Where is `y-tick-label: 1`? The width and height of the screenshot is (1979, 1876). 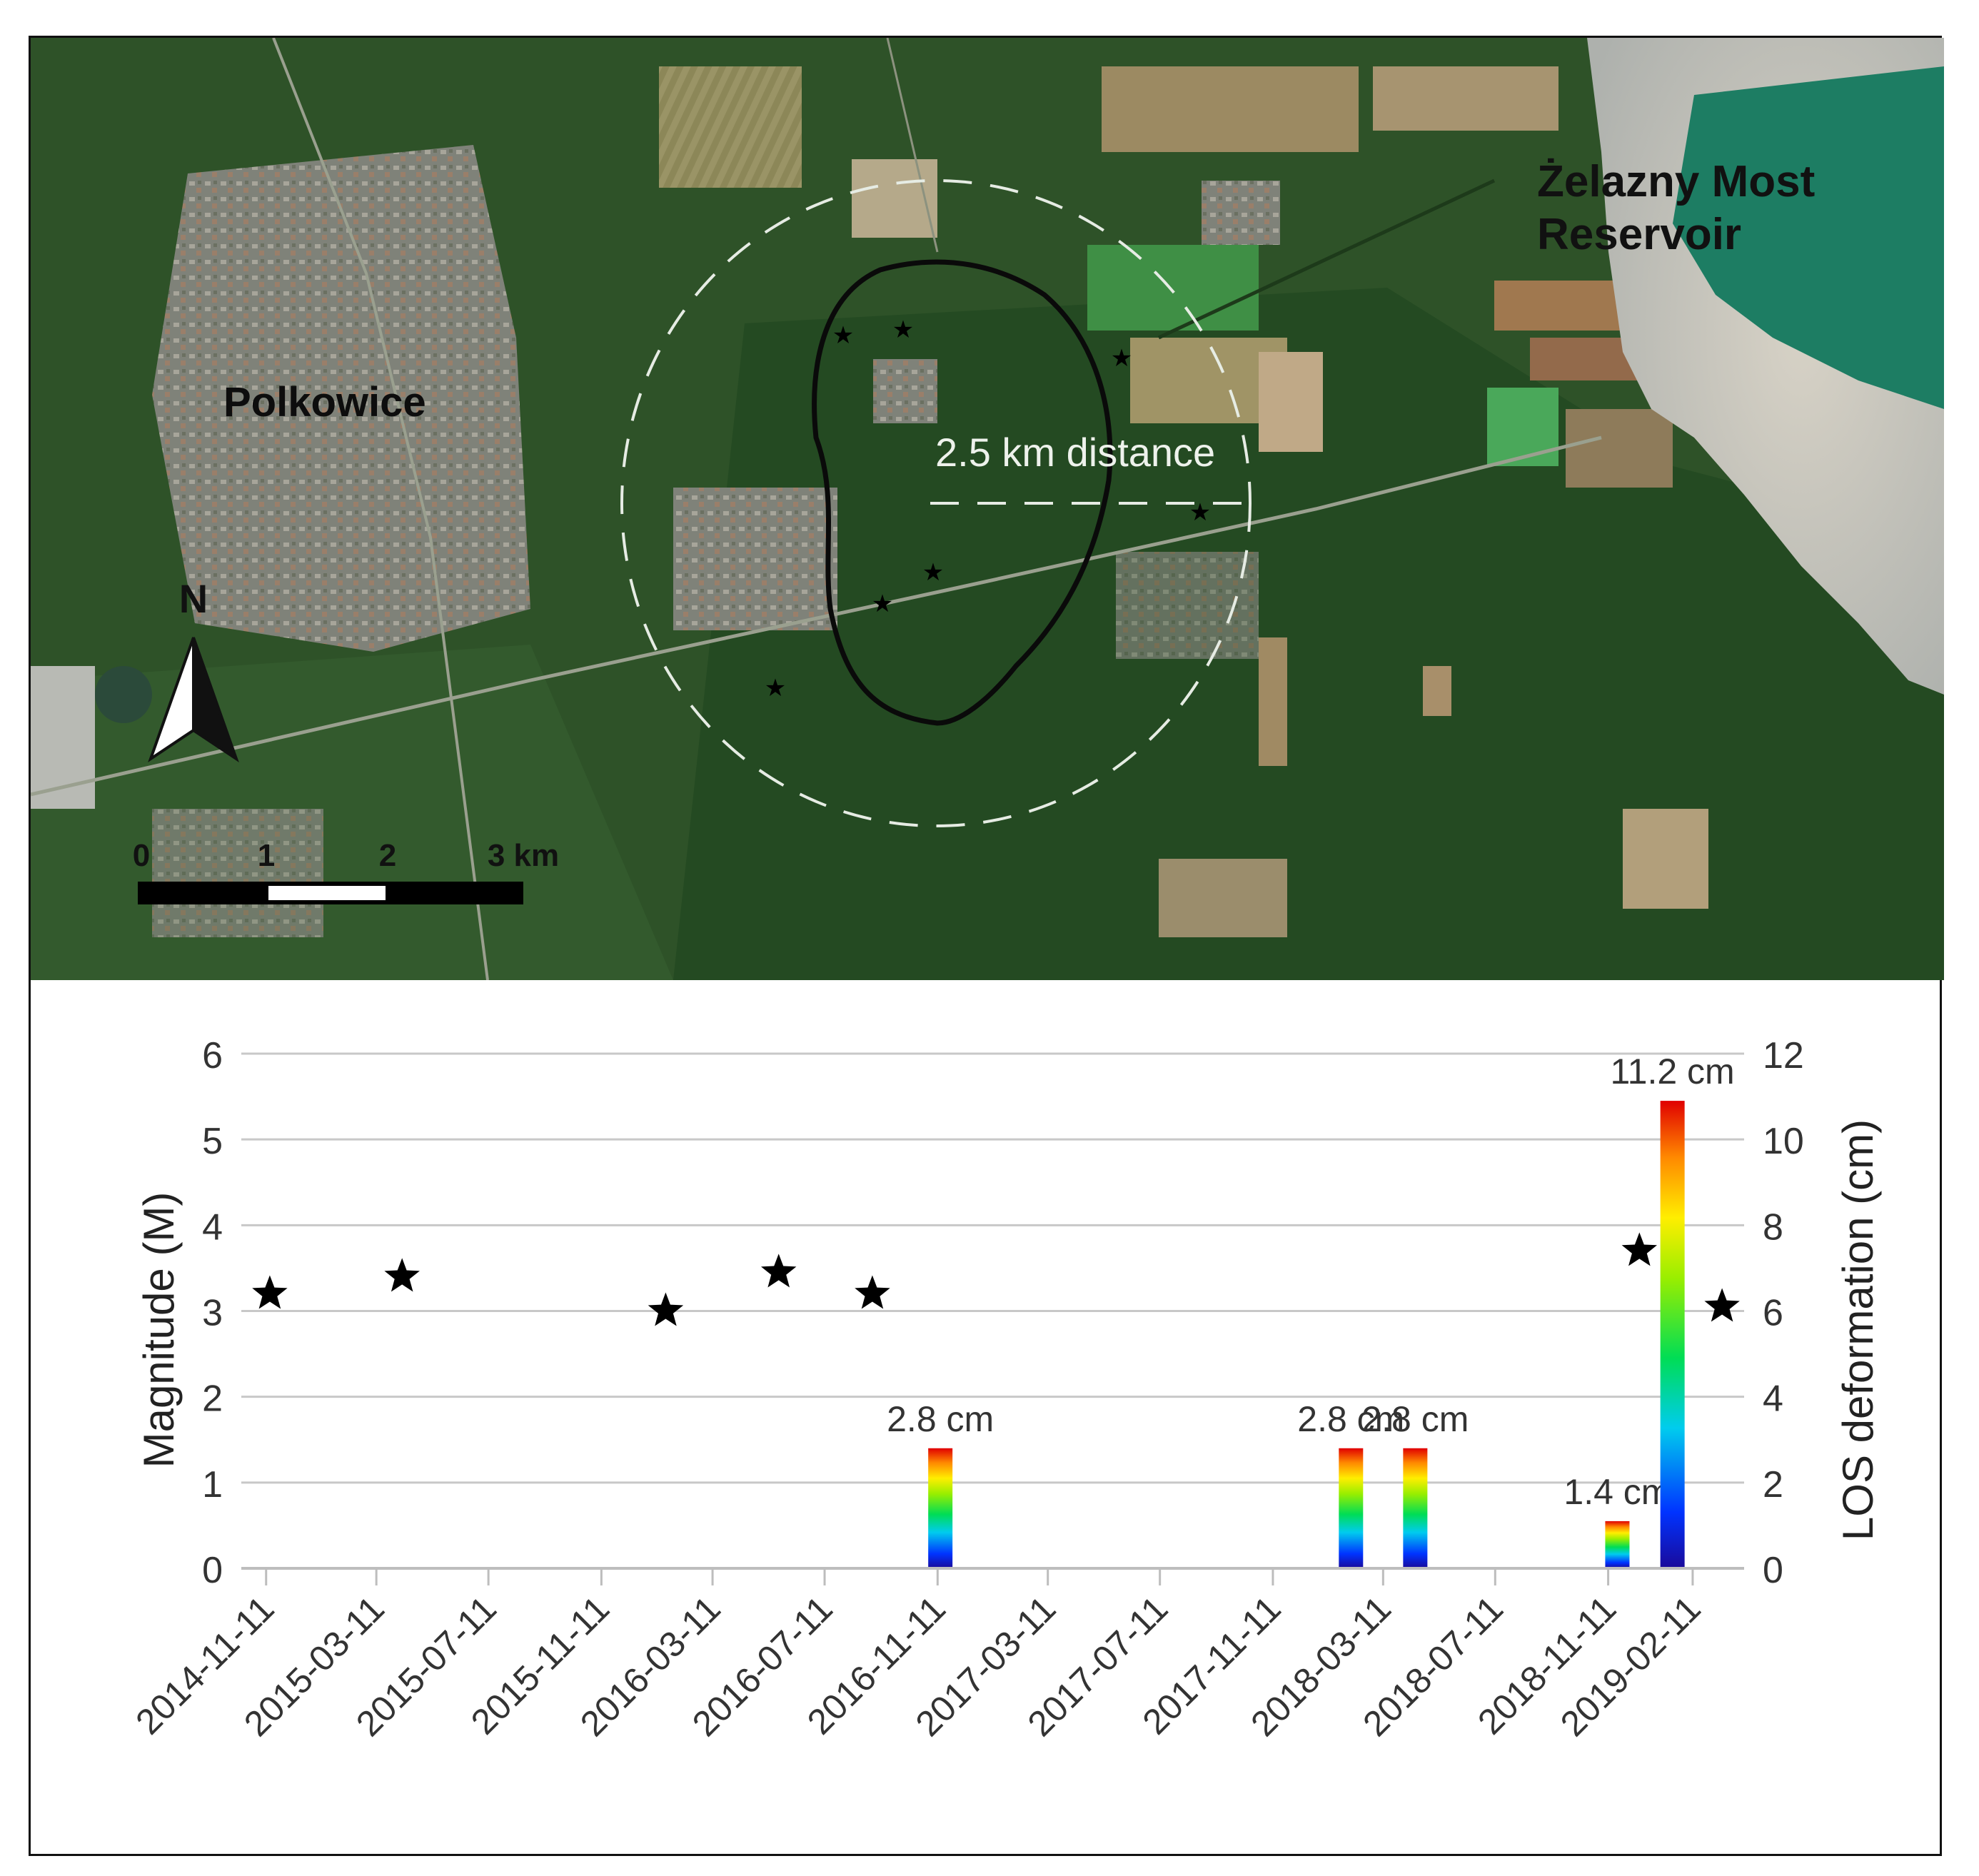
y-tick-label: 1 is located at coordinates (213, 1485).